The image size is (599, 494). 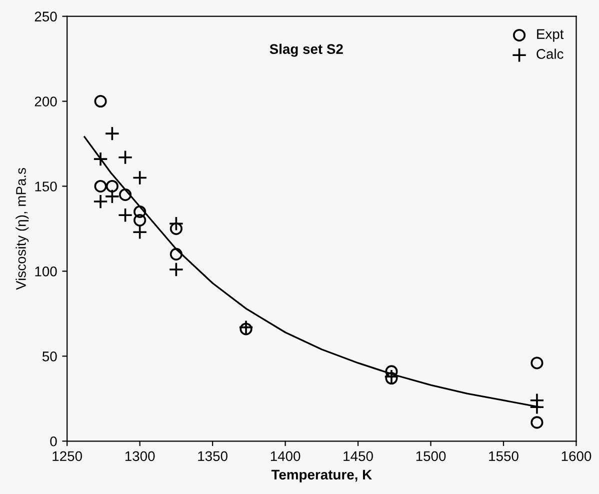 I want to click on x-tick-label: 1500, so click(x=431, y=456).